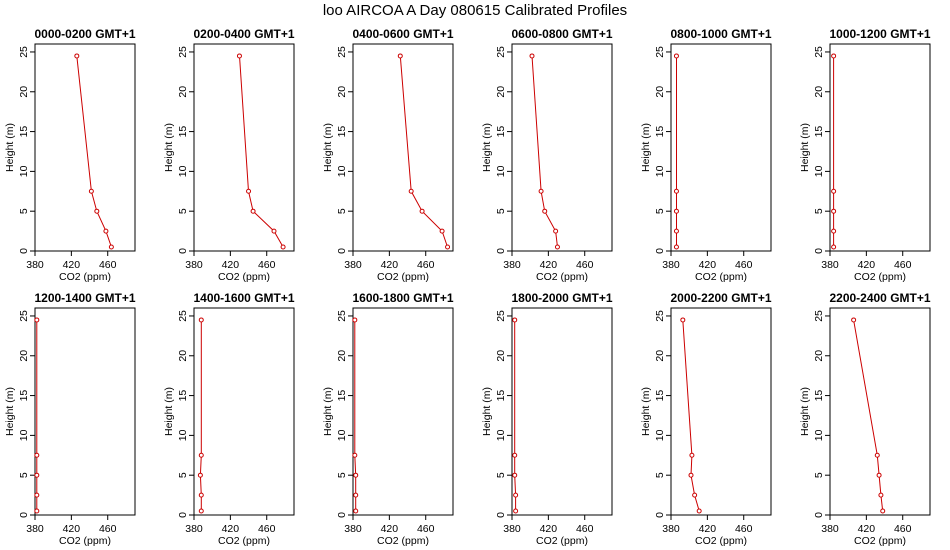 The width and height of the screenshot is (950, 550). Describe the element at coordinates (561, 34) in the screenshot. I see `panel-title: 0600-0800 GMT+1` at that location.